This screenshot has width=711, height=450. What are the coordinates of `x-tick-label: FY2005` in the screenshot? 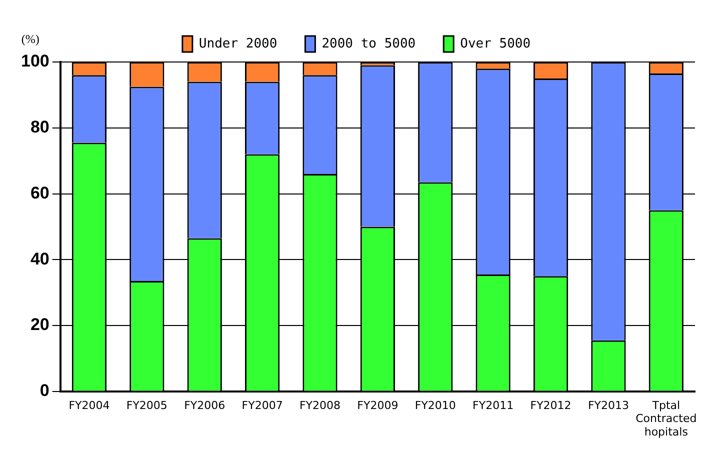 It's located at (147, 405).